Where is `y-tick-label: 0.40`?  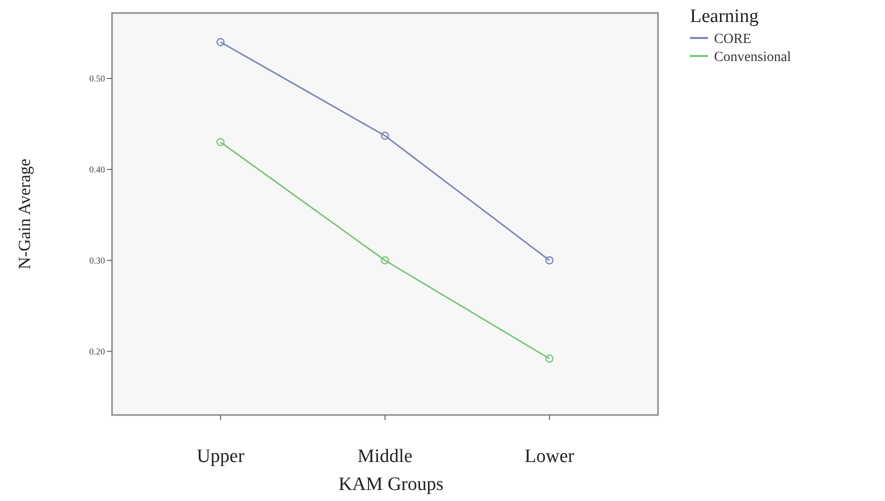 y-tick-label: 0.40 is located at coordinates (97, 169).